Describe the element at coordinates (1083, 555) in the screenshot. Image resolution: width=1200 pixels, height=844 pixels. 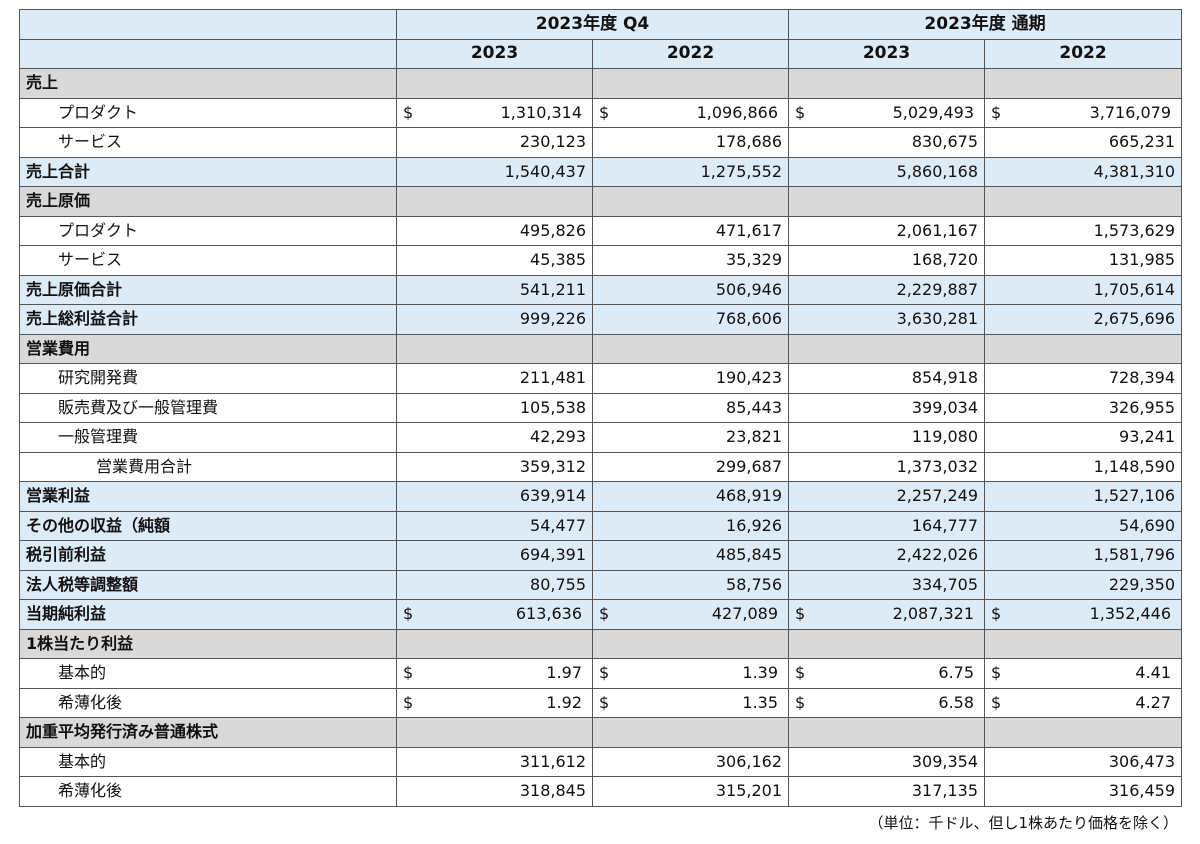
I see `value-cell: 1,581,796` at that location.